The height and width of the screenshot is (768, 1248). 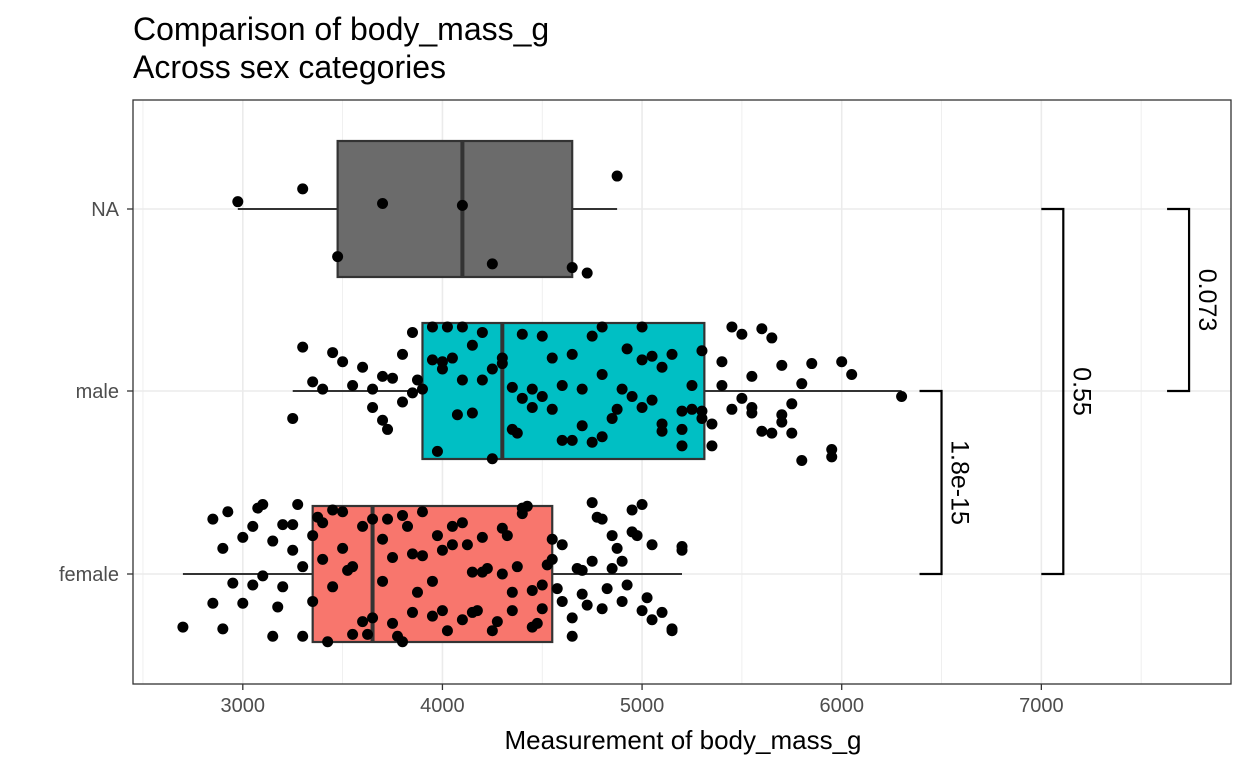 I want to click on comparison-brackets: 1.8e-15 0.55 0.073, so click(x=1070, y=391).